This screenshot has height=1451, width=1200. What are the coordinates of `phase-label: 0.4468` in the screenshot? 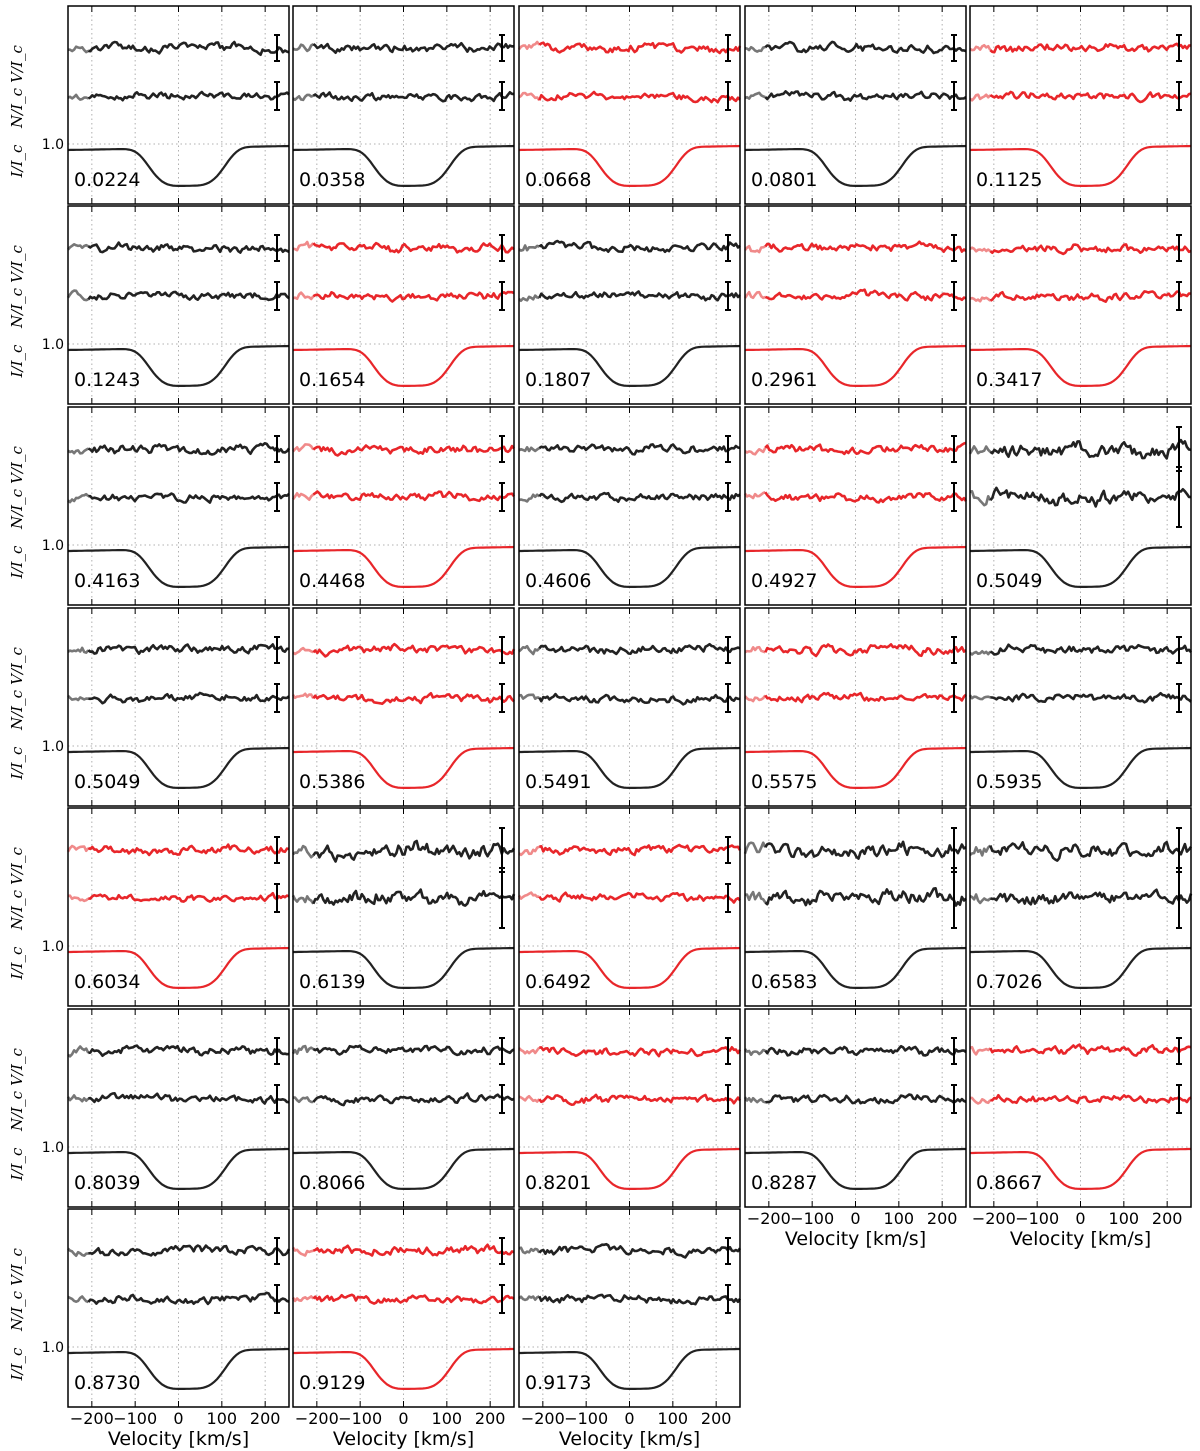 It's located at (332, 581).